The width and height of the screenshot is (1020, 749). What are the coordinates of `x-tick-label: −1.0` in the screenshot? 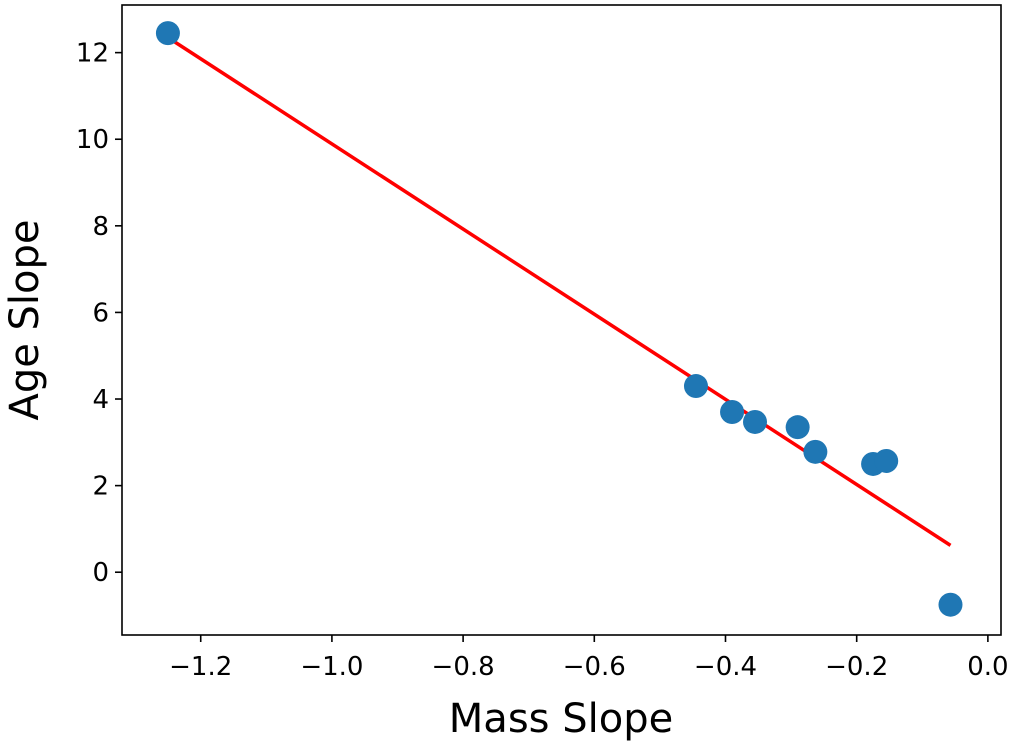 It's located at (331, 667).